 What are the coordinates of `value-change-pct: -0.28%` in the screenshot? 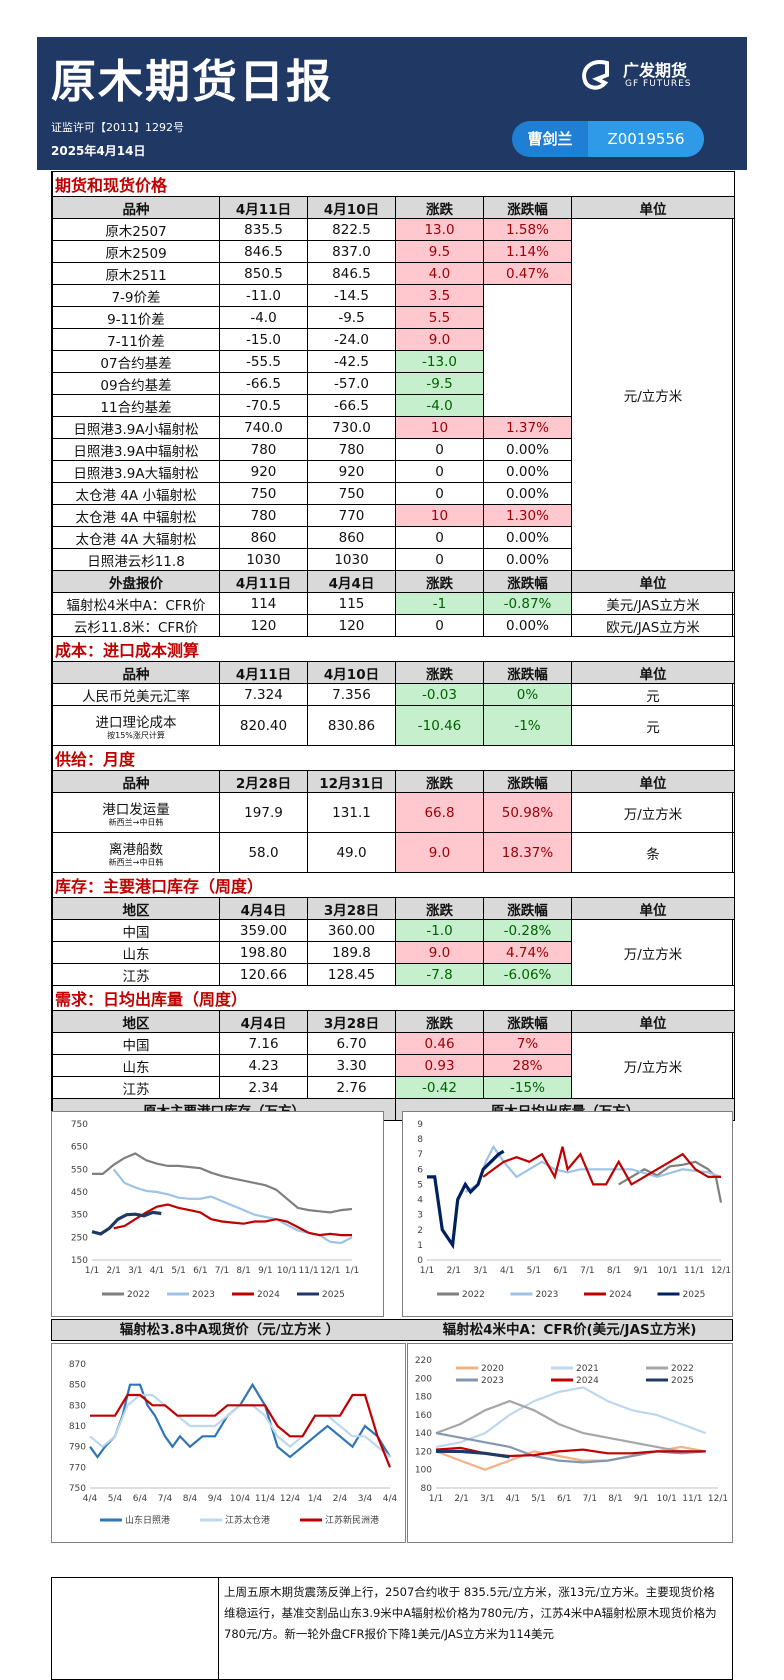 It's located at (527, 930).